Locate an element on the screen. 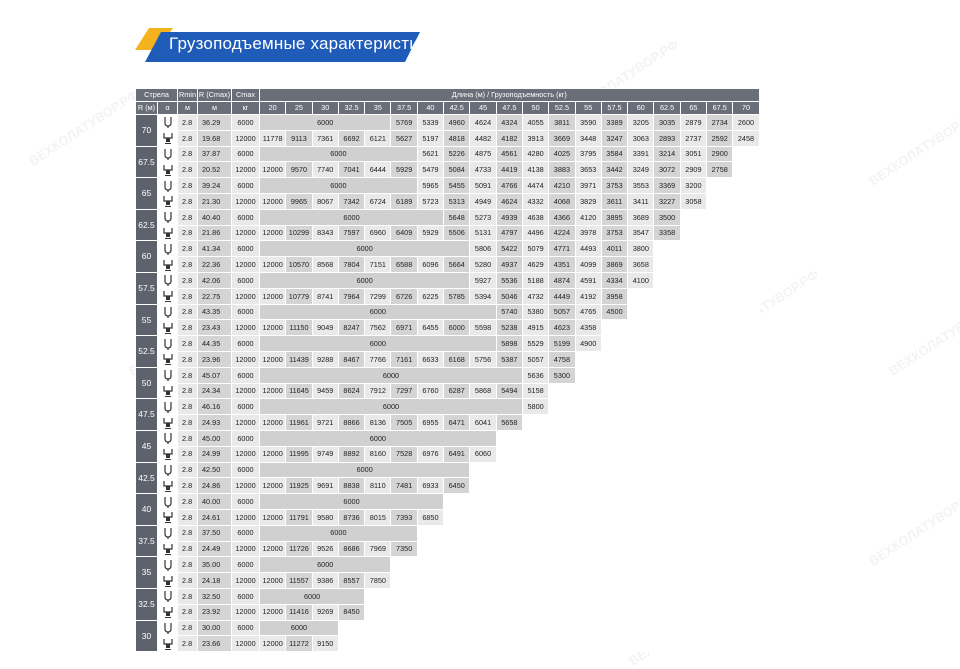  capacity-cell: 5226 is located at coordinates (457, 154).